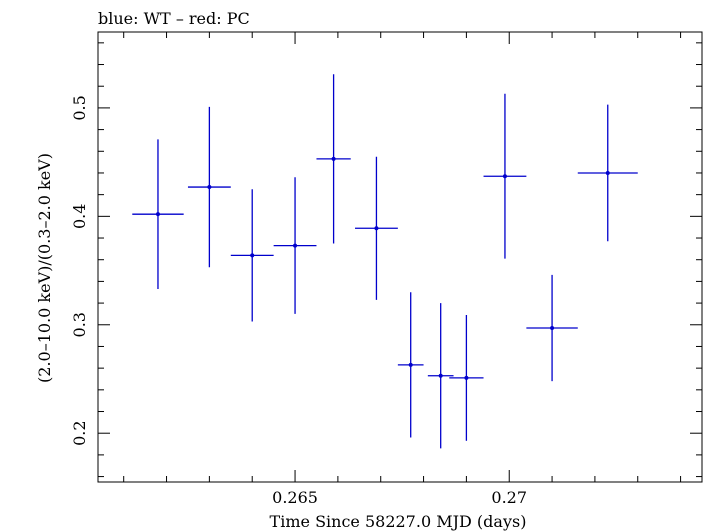 Image resolution: width=705 pixels, height=532 pixels. Describe the element at coordinates (295, 497) in the screenshot. I see `x-tick-label: 0.265` at that location.